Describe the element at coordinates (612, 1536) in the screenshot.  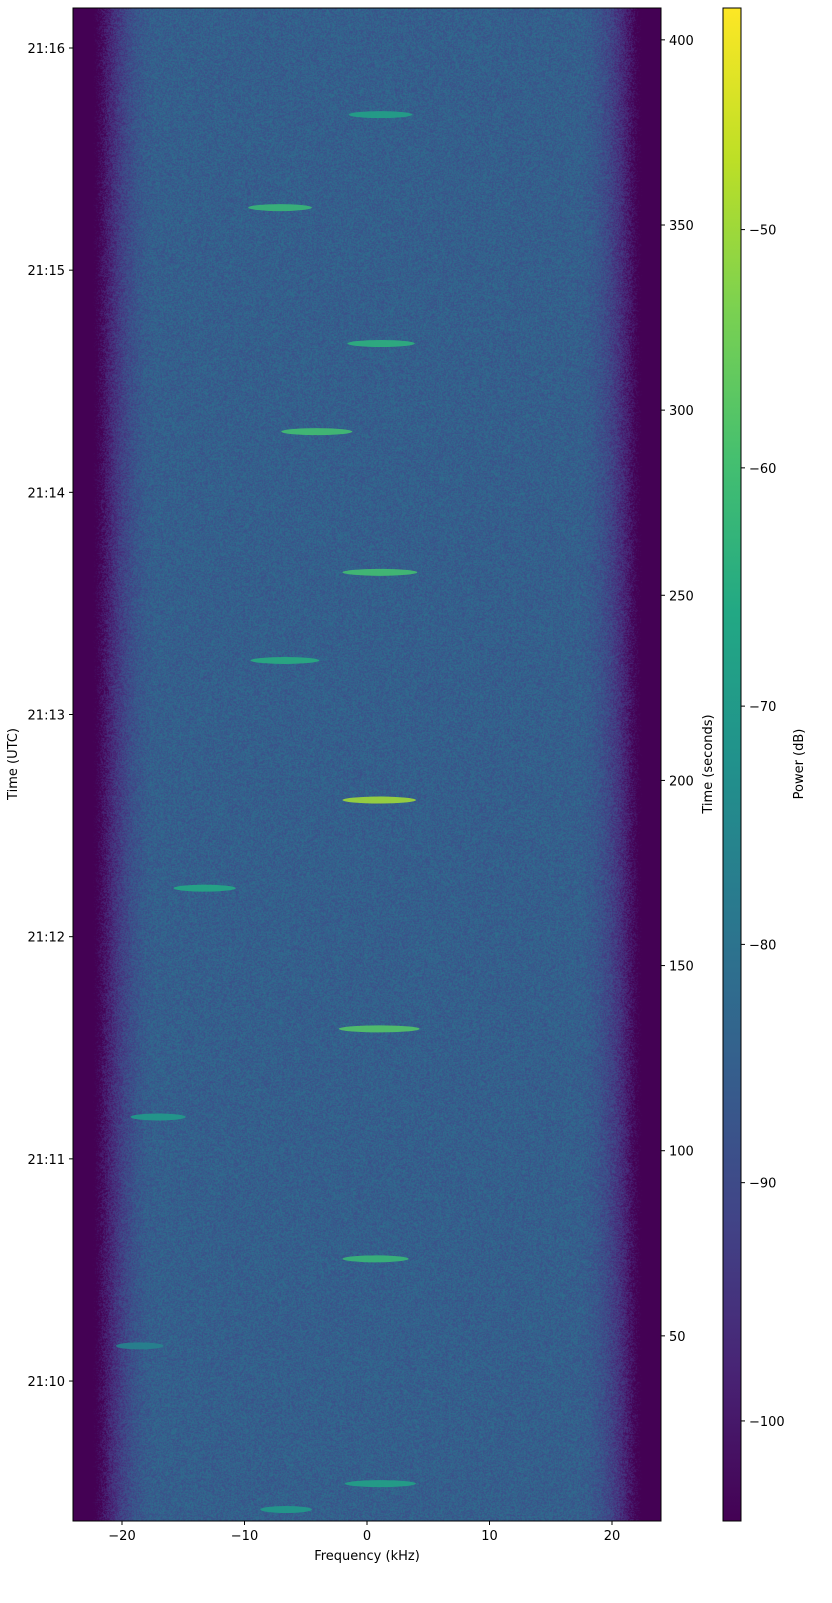
I see `x-tick-label: 20` at that location.